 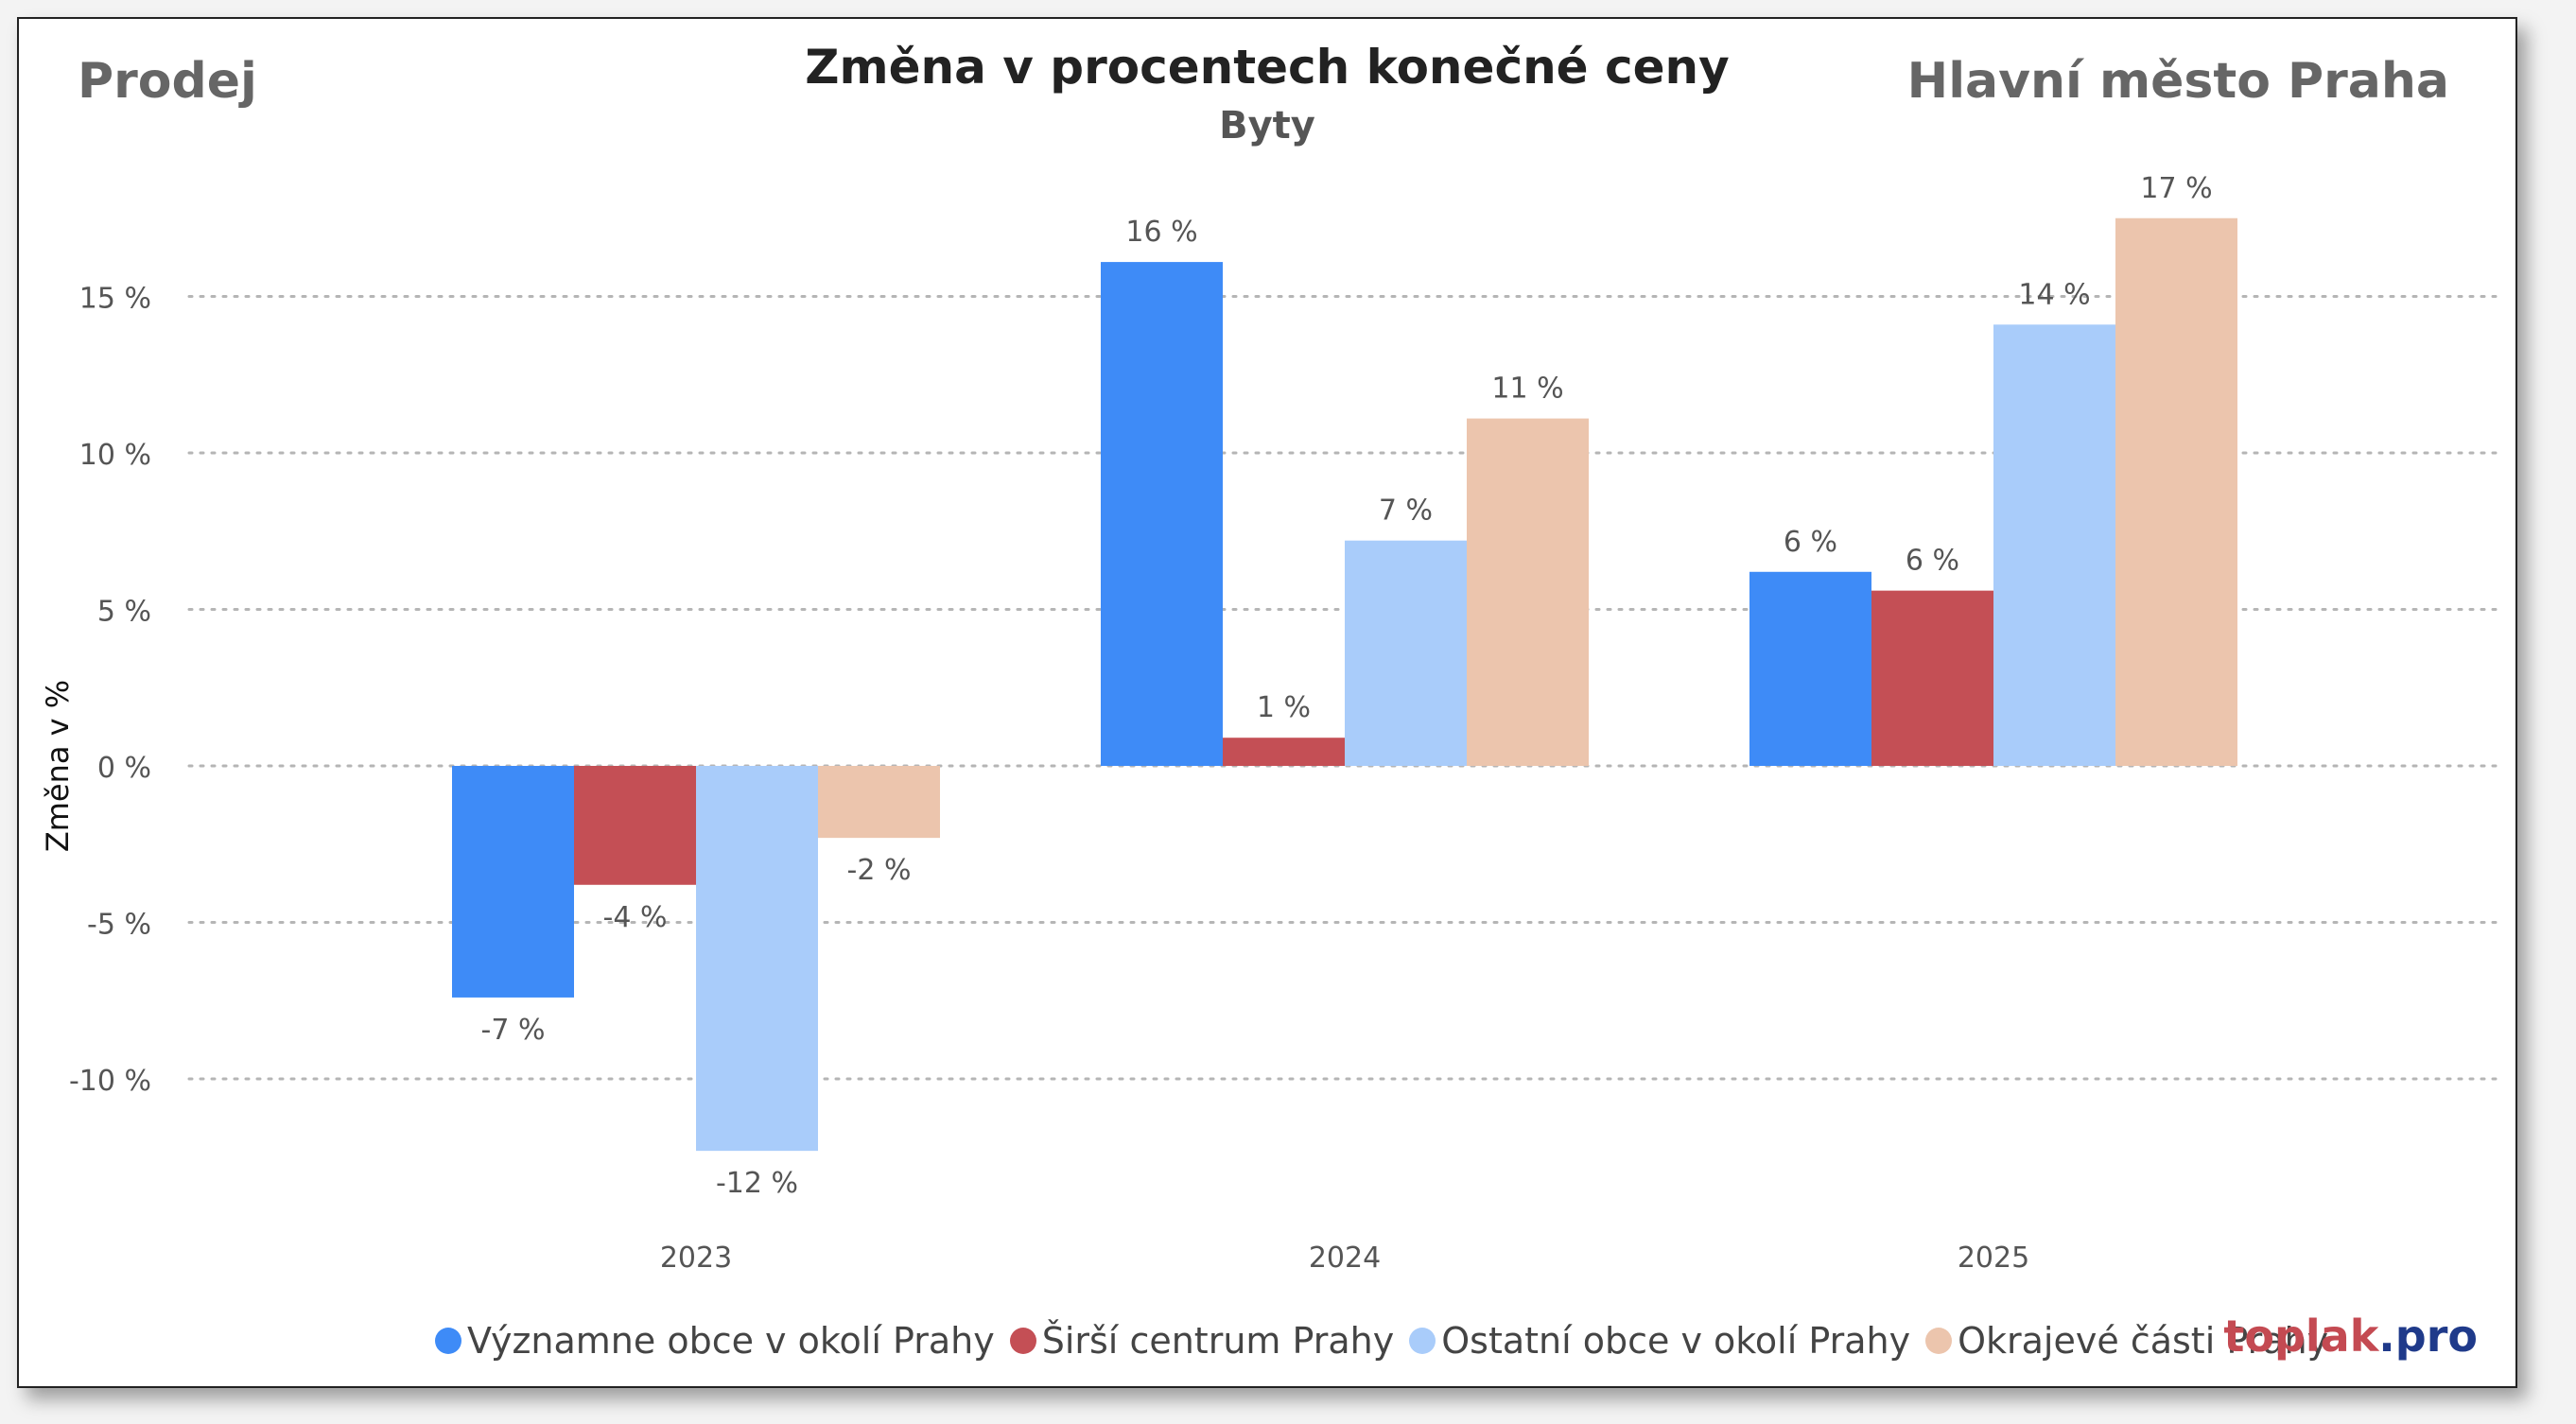 I want to click on y-tick-label: -10 %, so click(x=110, y=1081).